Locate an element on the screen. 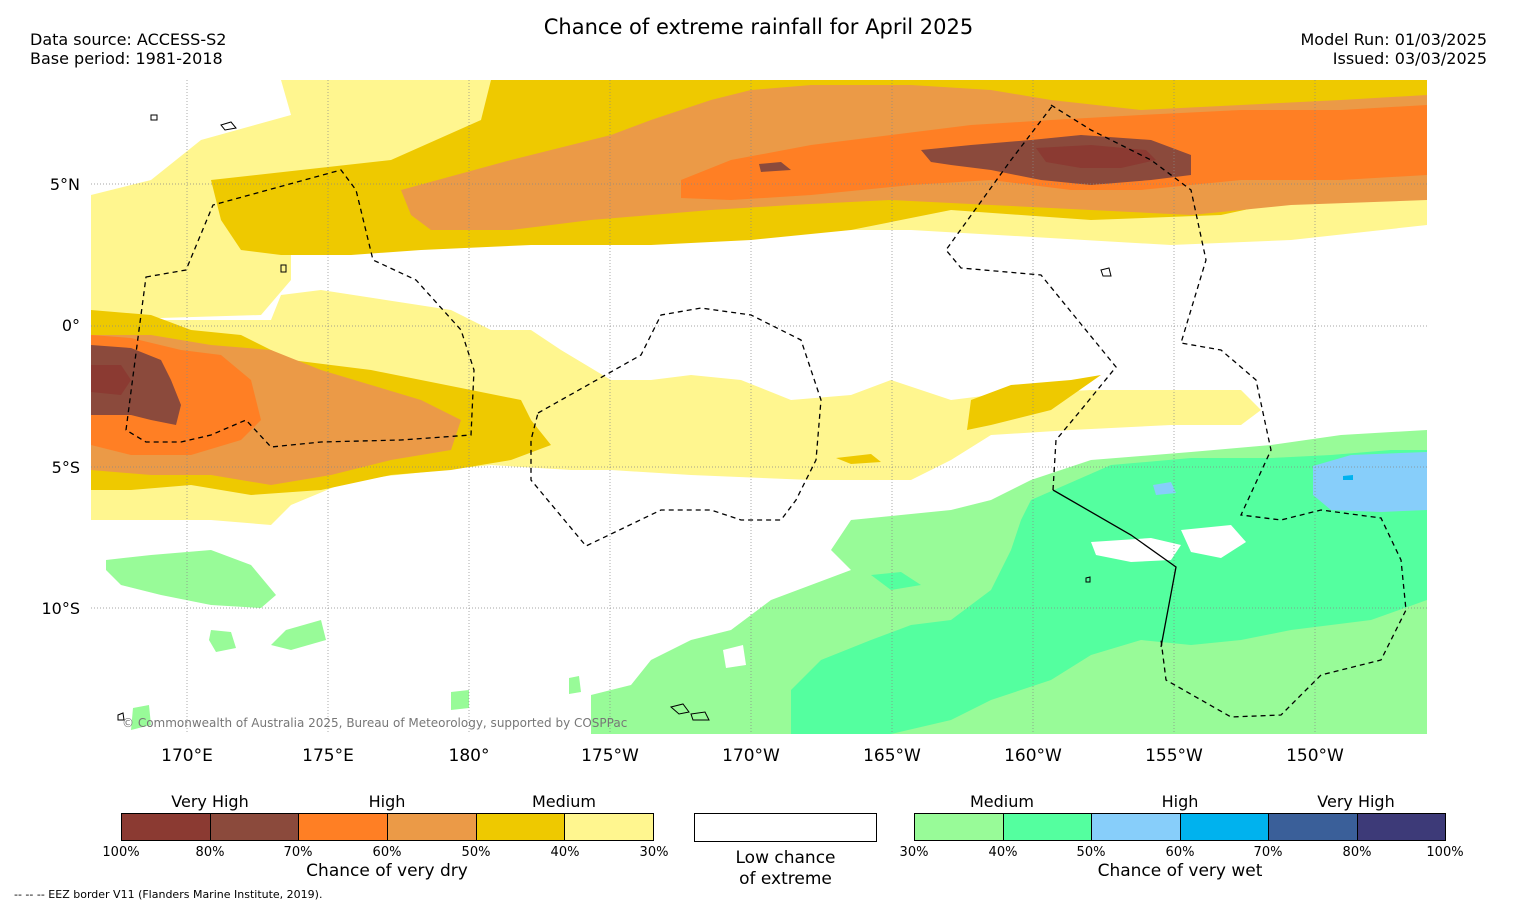 Image resolution: width=1517 pixels, height=908 pixels. wet-header-high: High is located at coordinates (1180, 801).